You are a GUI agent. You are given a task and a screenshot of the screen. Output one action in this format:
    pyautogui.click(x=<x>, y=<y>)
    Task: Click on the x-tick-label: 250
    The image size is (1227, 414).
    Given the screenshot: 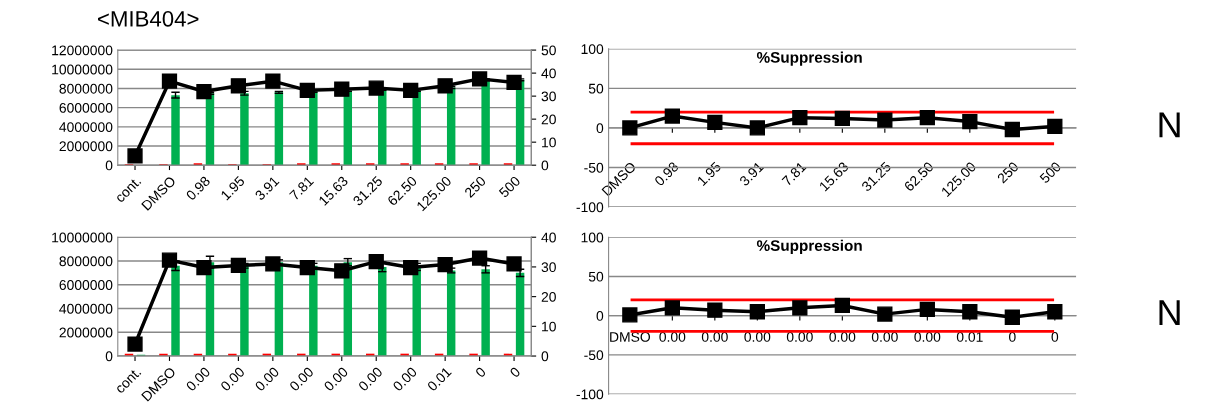 What is the action you would take?
    pyautogui.click(x=475, y=187)
    